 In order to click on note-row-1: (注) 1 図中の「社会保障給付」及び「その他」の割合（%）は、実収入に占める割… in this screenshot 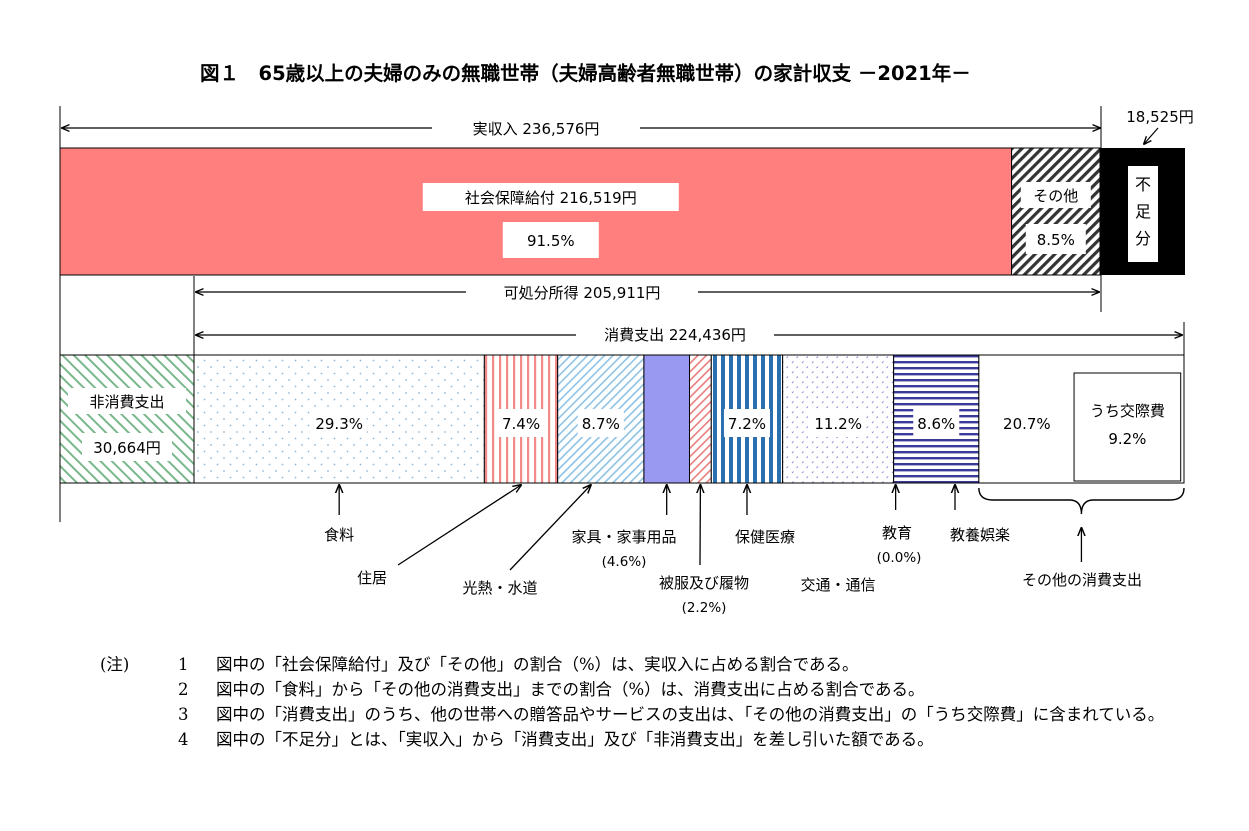, I will do `click(658, 664)`.